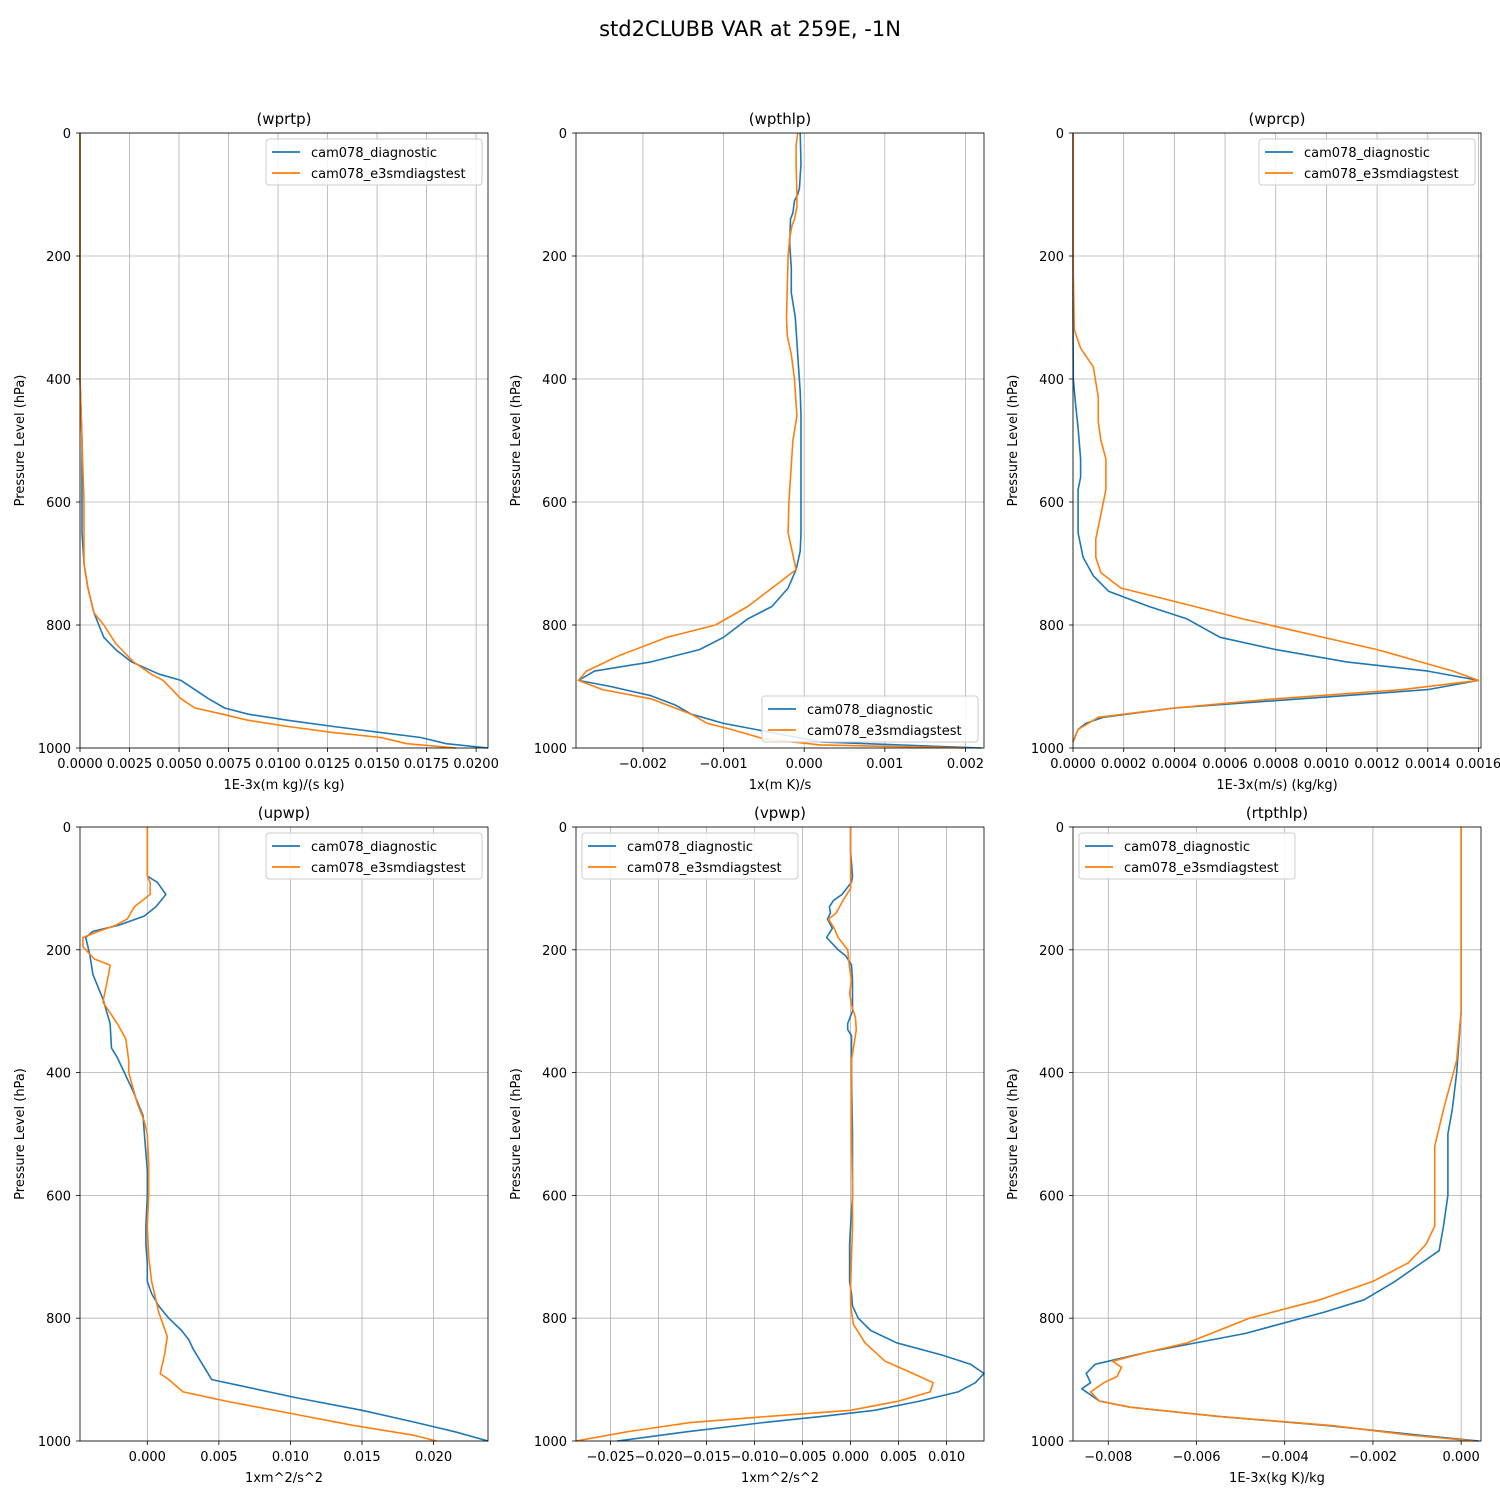 This screenshot has height=1500, width=1500. Describe the element at coordinates (1277, 1478) in the screenshot. I see `x-axis-label: 1E-3x(kg K)/kg` at that location.